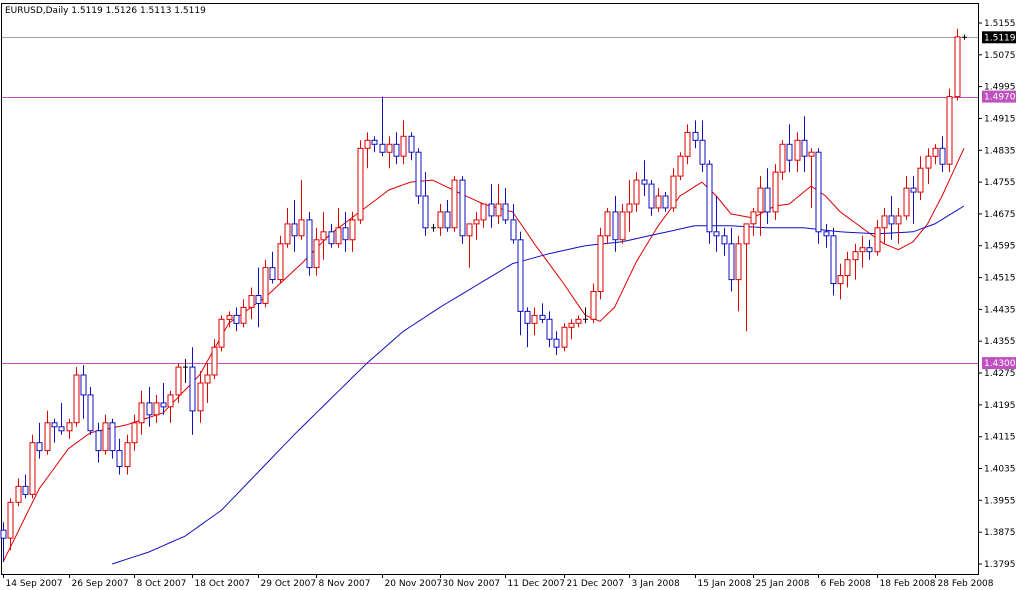  I want to click on level-tag-1-label: 1.4300, so click(1000, 364).